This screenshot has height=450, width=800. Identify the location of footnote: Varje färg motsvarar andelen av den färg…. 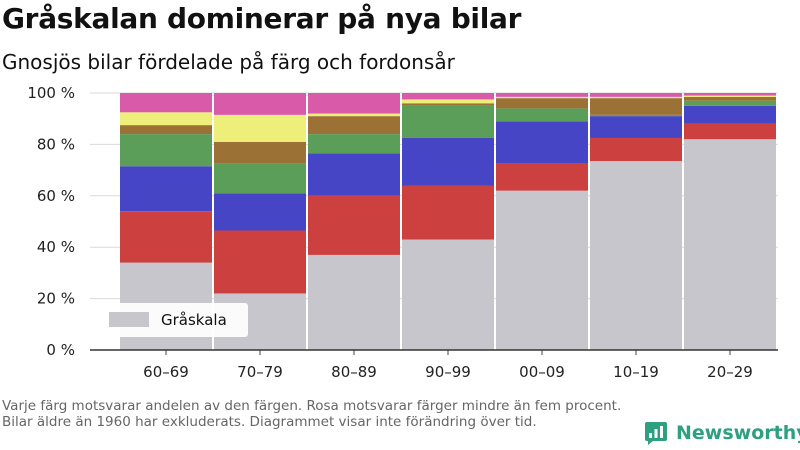
(312, 414).